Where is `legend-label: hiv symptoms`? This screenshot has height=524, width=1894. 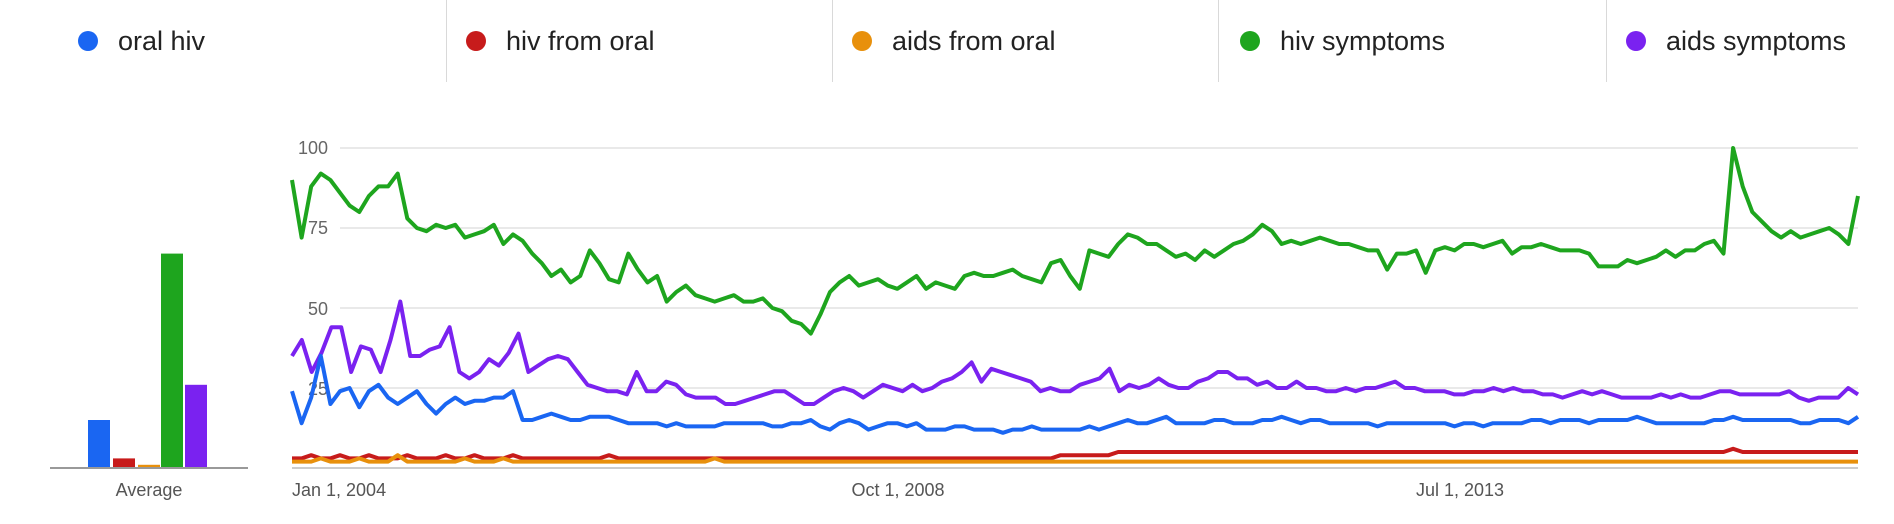
legend-label: hiv symptoms is located at coordinates (1363, 40).